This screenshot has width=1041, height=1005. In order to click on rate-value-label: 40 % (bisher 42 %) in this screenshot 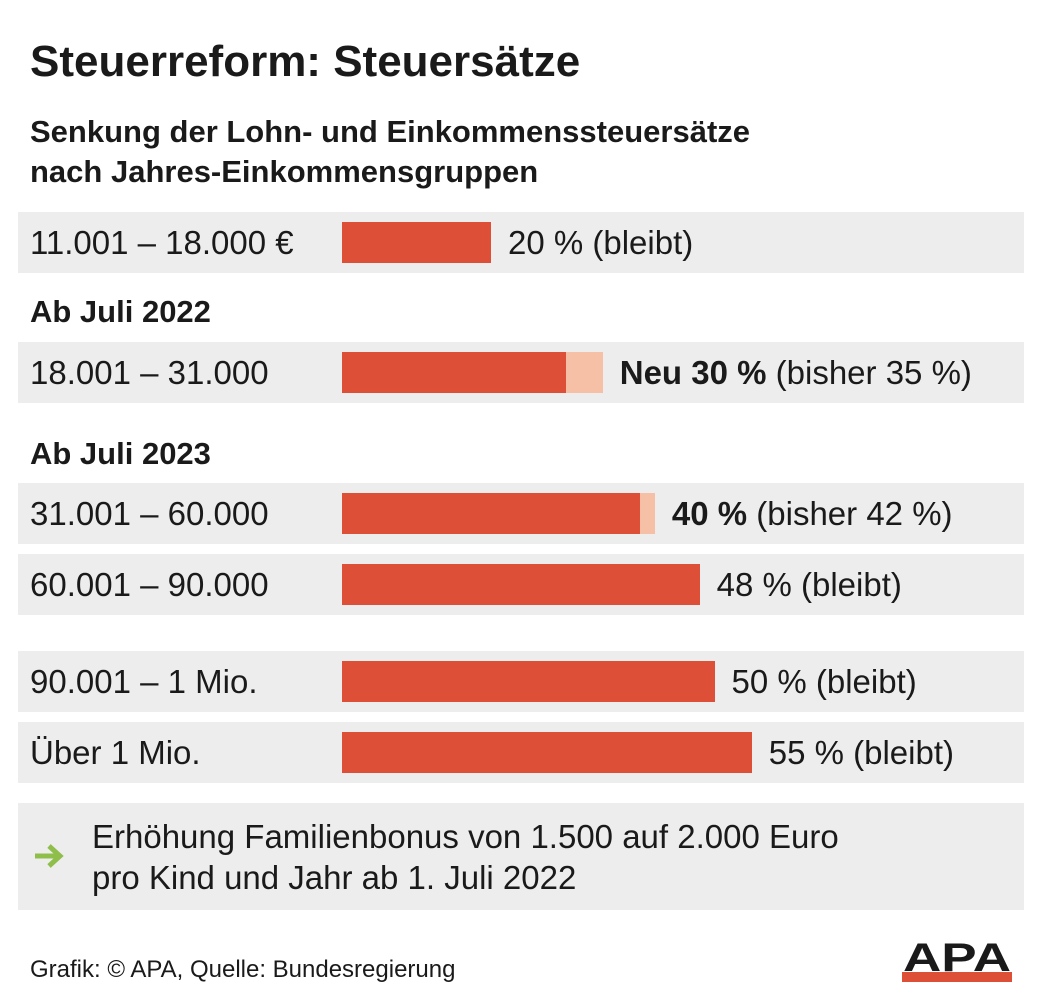, I will do `click(812, 513)`.